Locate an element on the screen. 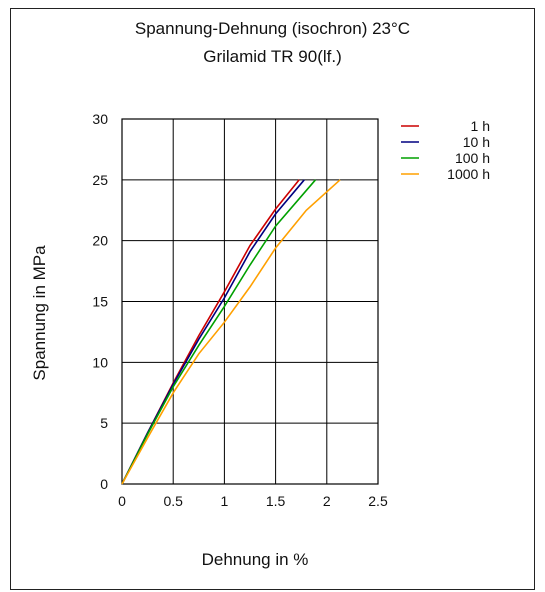  x-tick-label: 2.5 is located at coordinates (378, 501).